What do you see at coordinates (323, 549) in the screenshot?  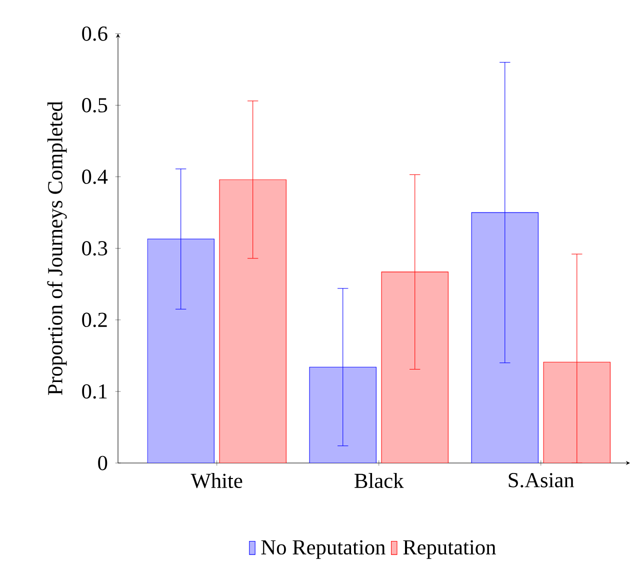 I see `legend-label: No Reputation` at bounding box center [323, 549].